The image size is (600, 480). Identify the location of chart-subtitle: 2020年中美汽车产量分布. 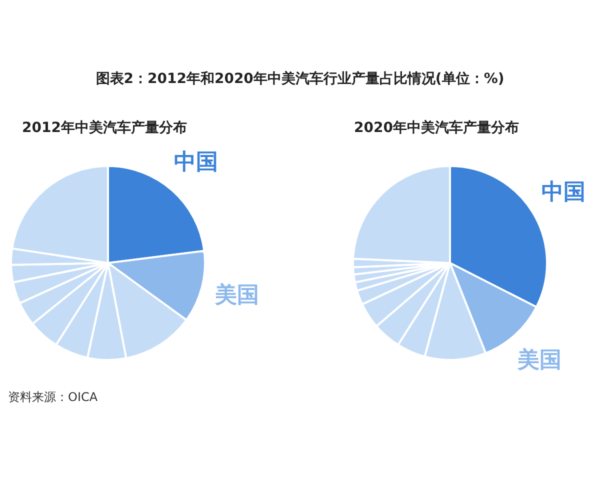
(436, 128).